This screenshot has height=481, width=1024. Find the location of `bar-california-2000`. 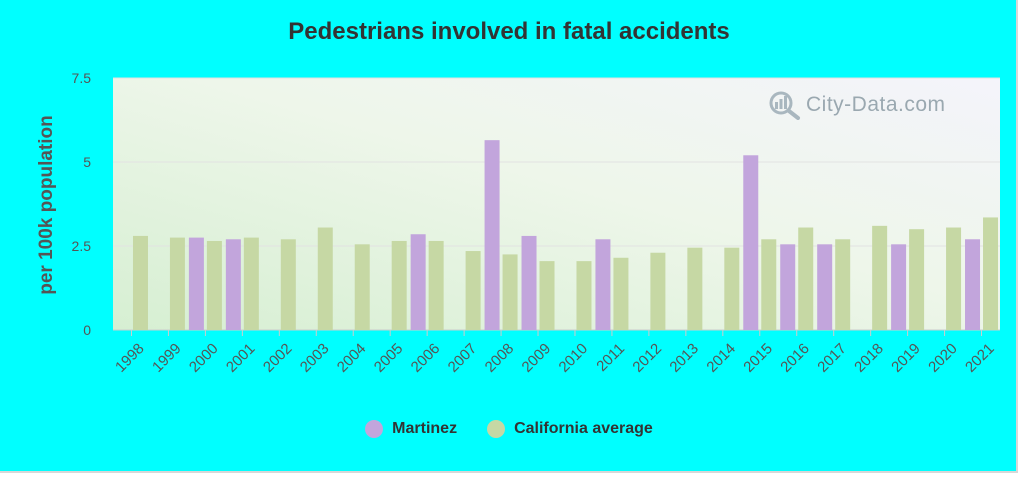

bar-california-2000 is located at coordinates (214, 285).